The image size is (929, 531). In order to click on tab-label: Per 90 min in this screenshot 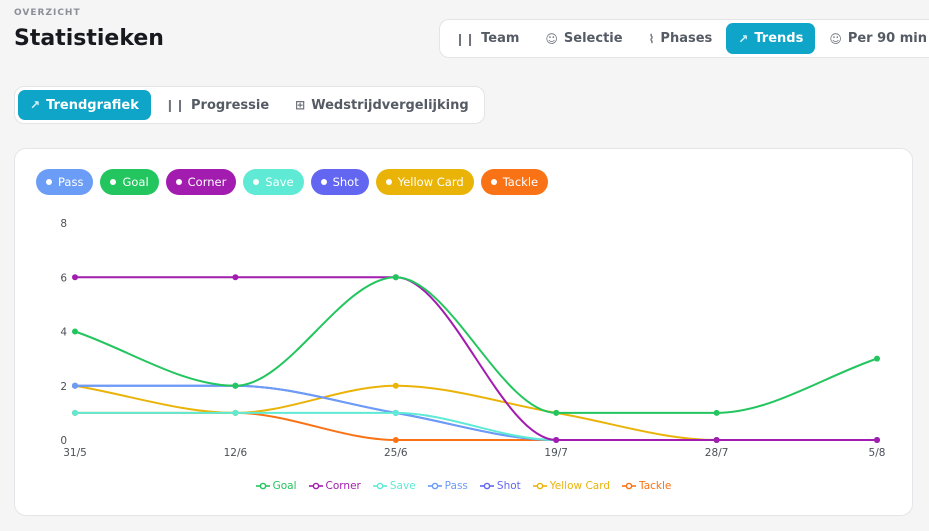, I will do `click(887, 38)`.